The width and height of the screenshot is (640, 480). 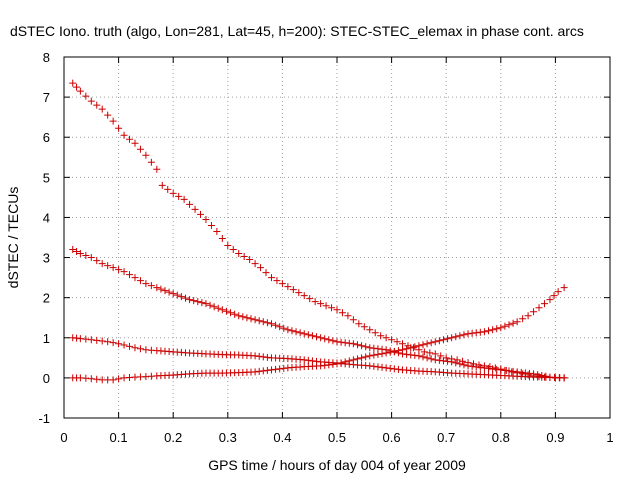 What do you see at coordinates (119, 437) in the screenshot?
I see `x-tick-label: 0.1` at bounding box center [119, 437].